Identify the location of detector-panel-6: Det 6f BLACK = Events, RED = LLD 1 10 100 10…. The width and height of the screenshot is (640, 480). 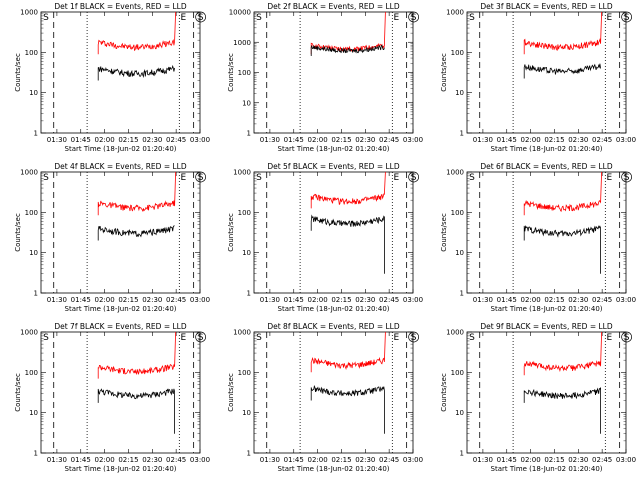
(538, 237).